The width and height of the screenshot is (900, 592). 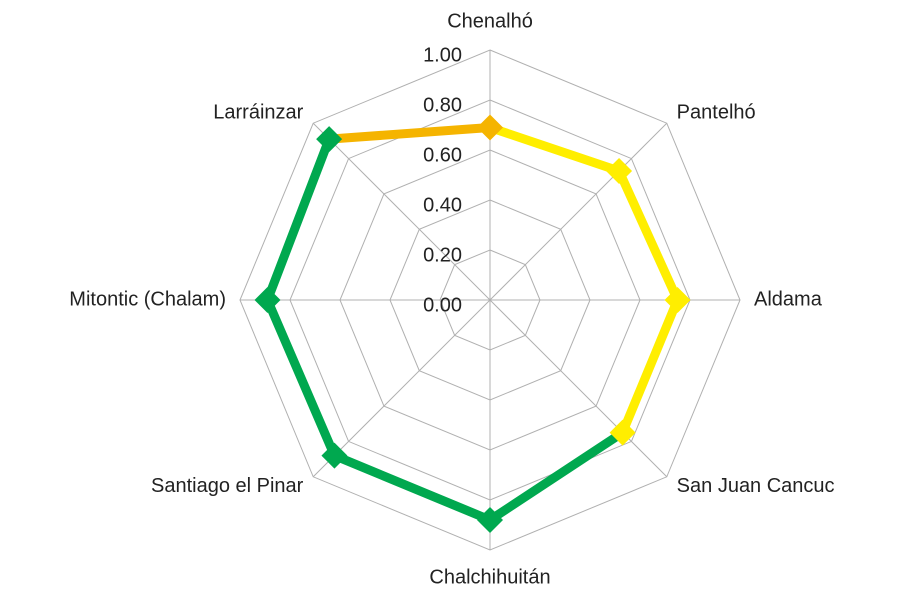 I want to click on category-label: Chalchihuitán, so click(x=489, y=577).